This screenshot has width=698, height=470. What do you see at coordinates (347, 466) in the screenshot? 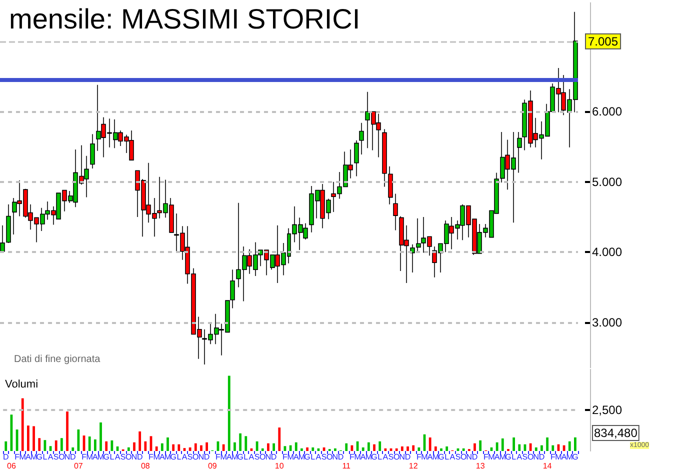
I see `x-tick-label: 11` at bounding box center [347, 466].